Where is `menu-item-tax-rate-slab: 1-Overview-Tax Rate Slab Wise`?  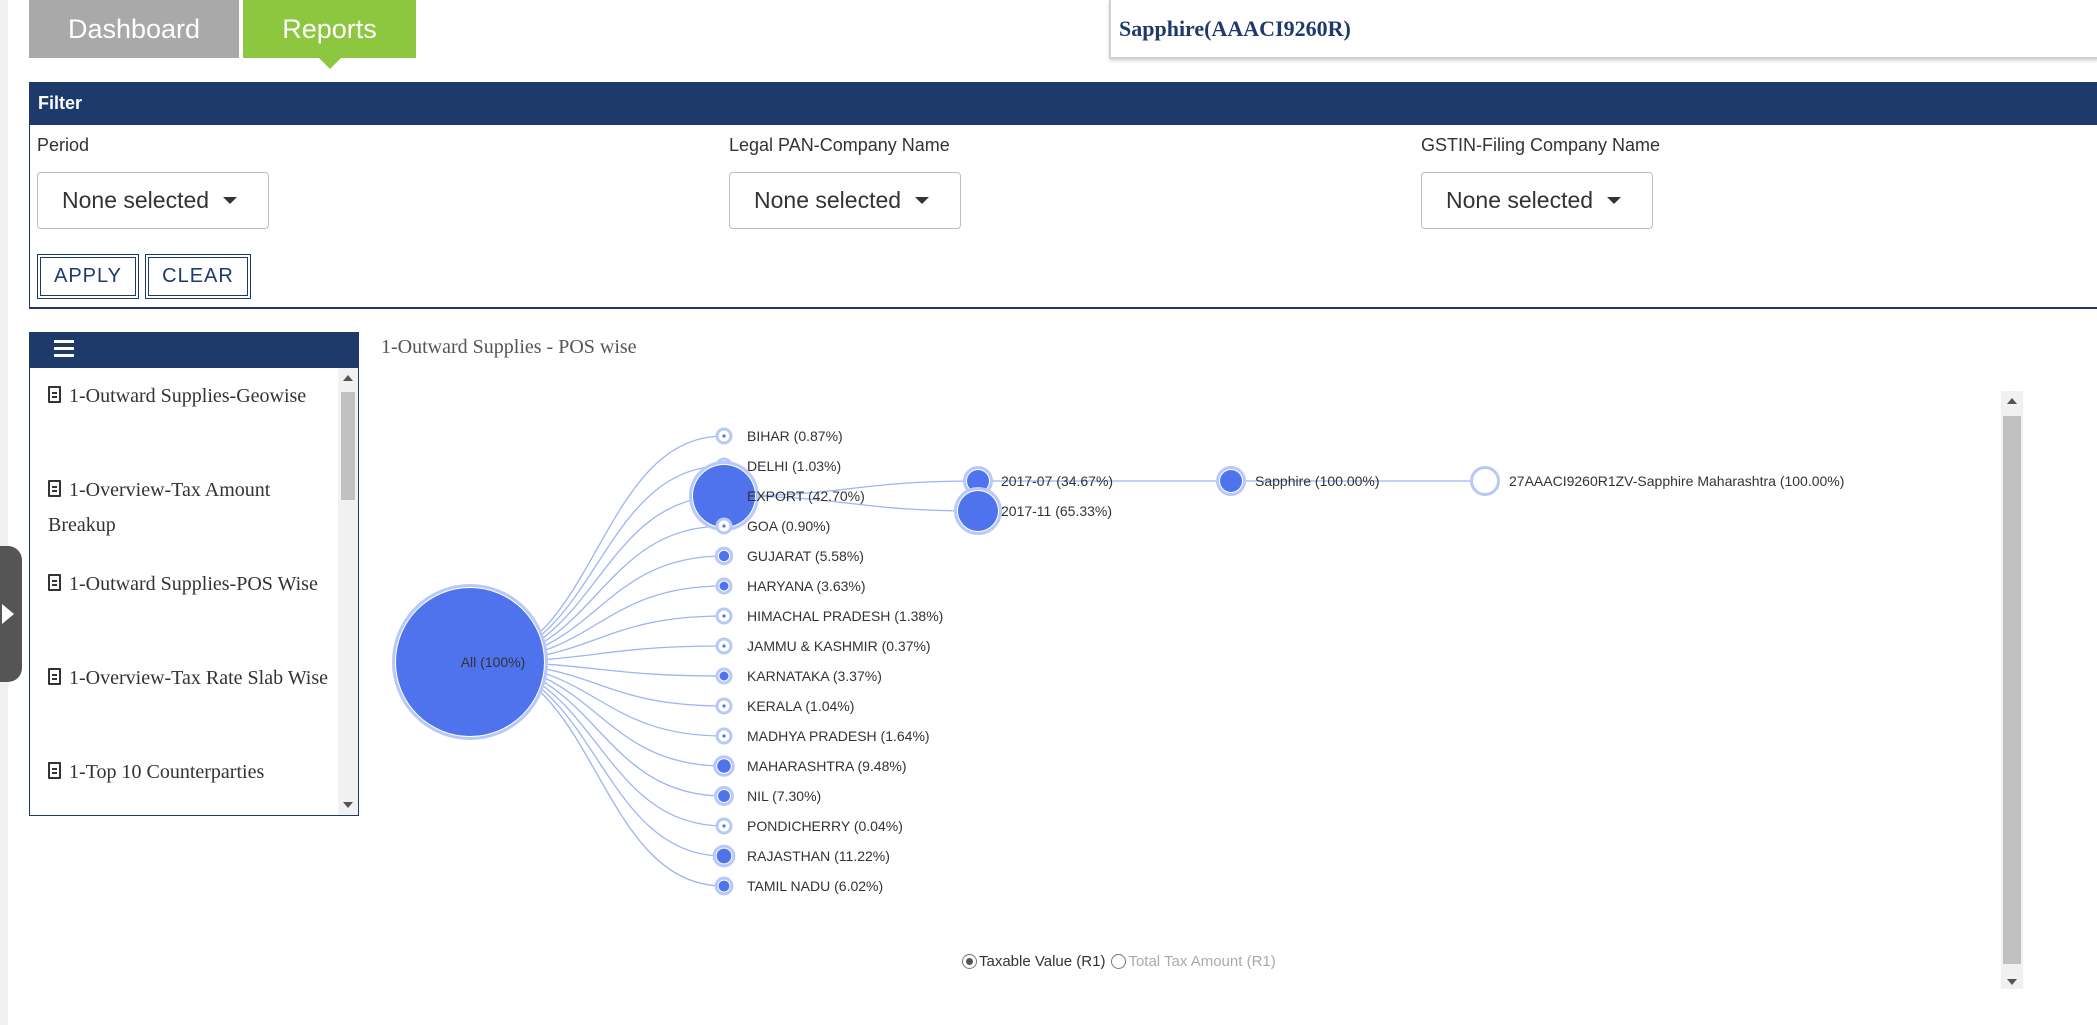
menu-item-tax-rate-slab: 1-Overview-Tax Rate Slab Wise is located at coordinates (190, 678).